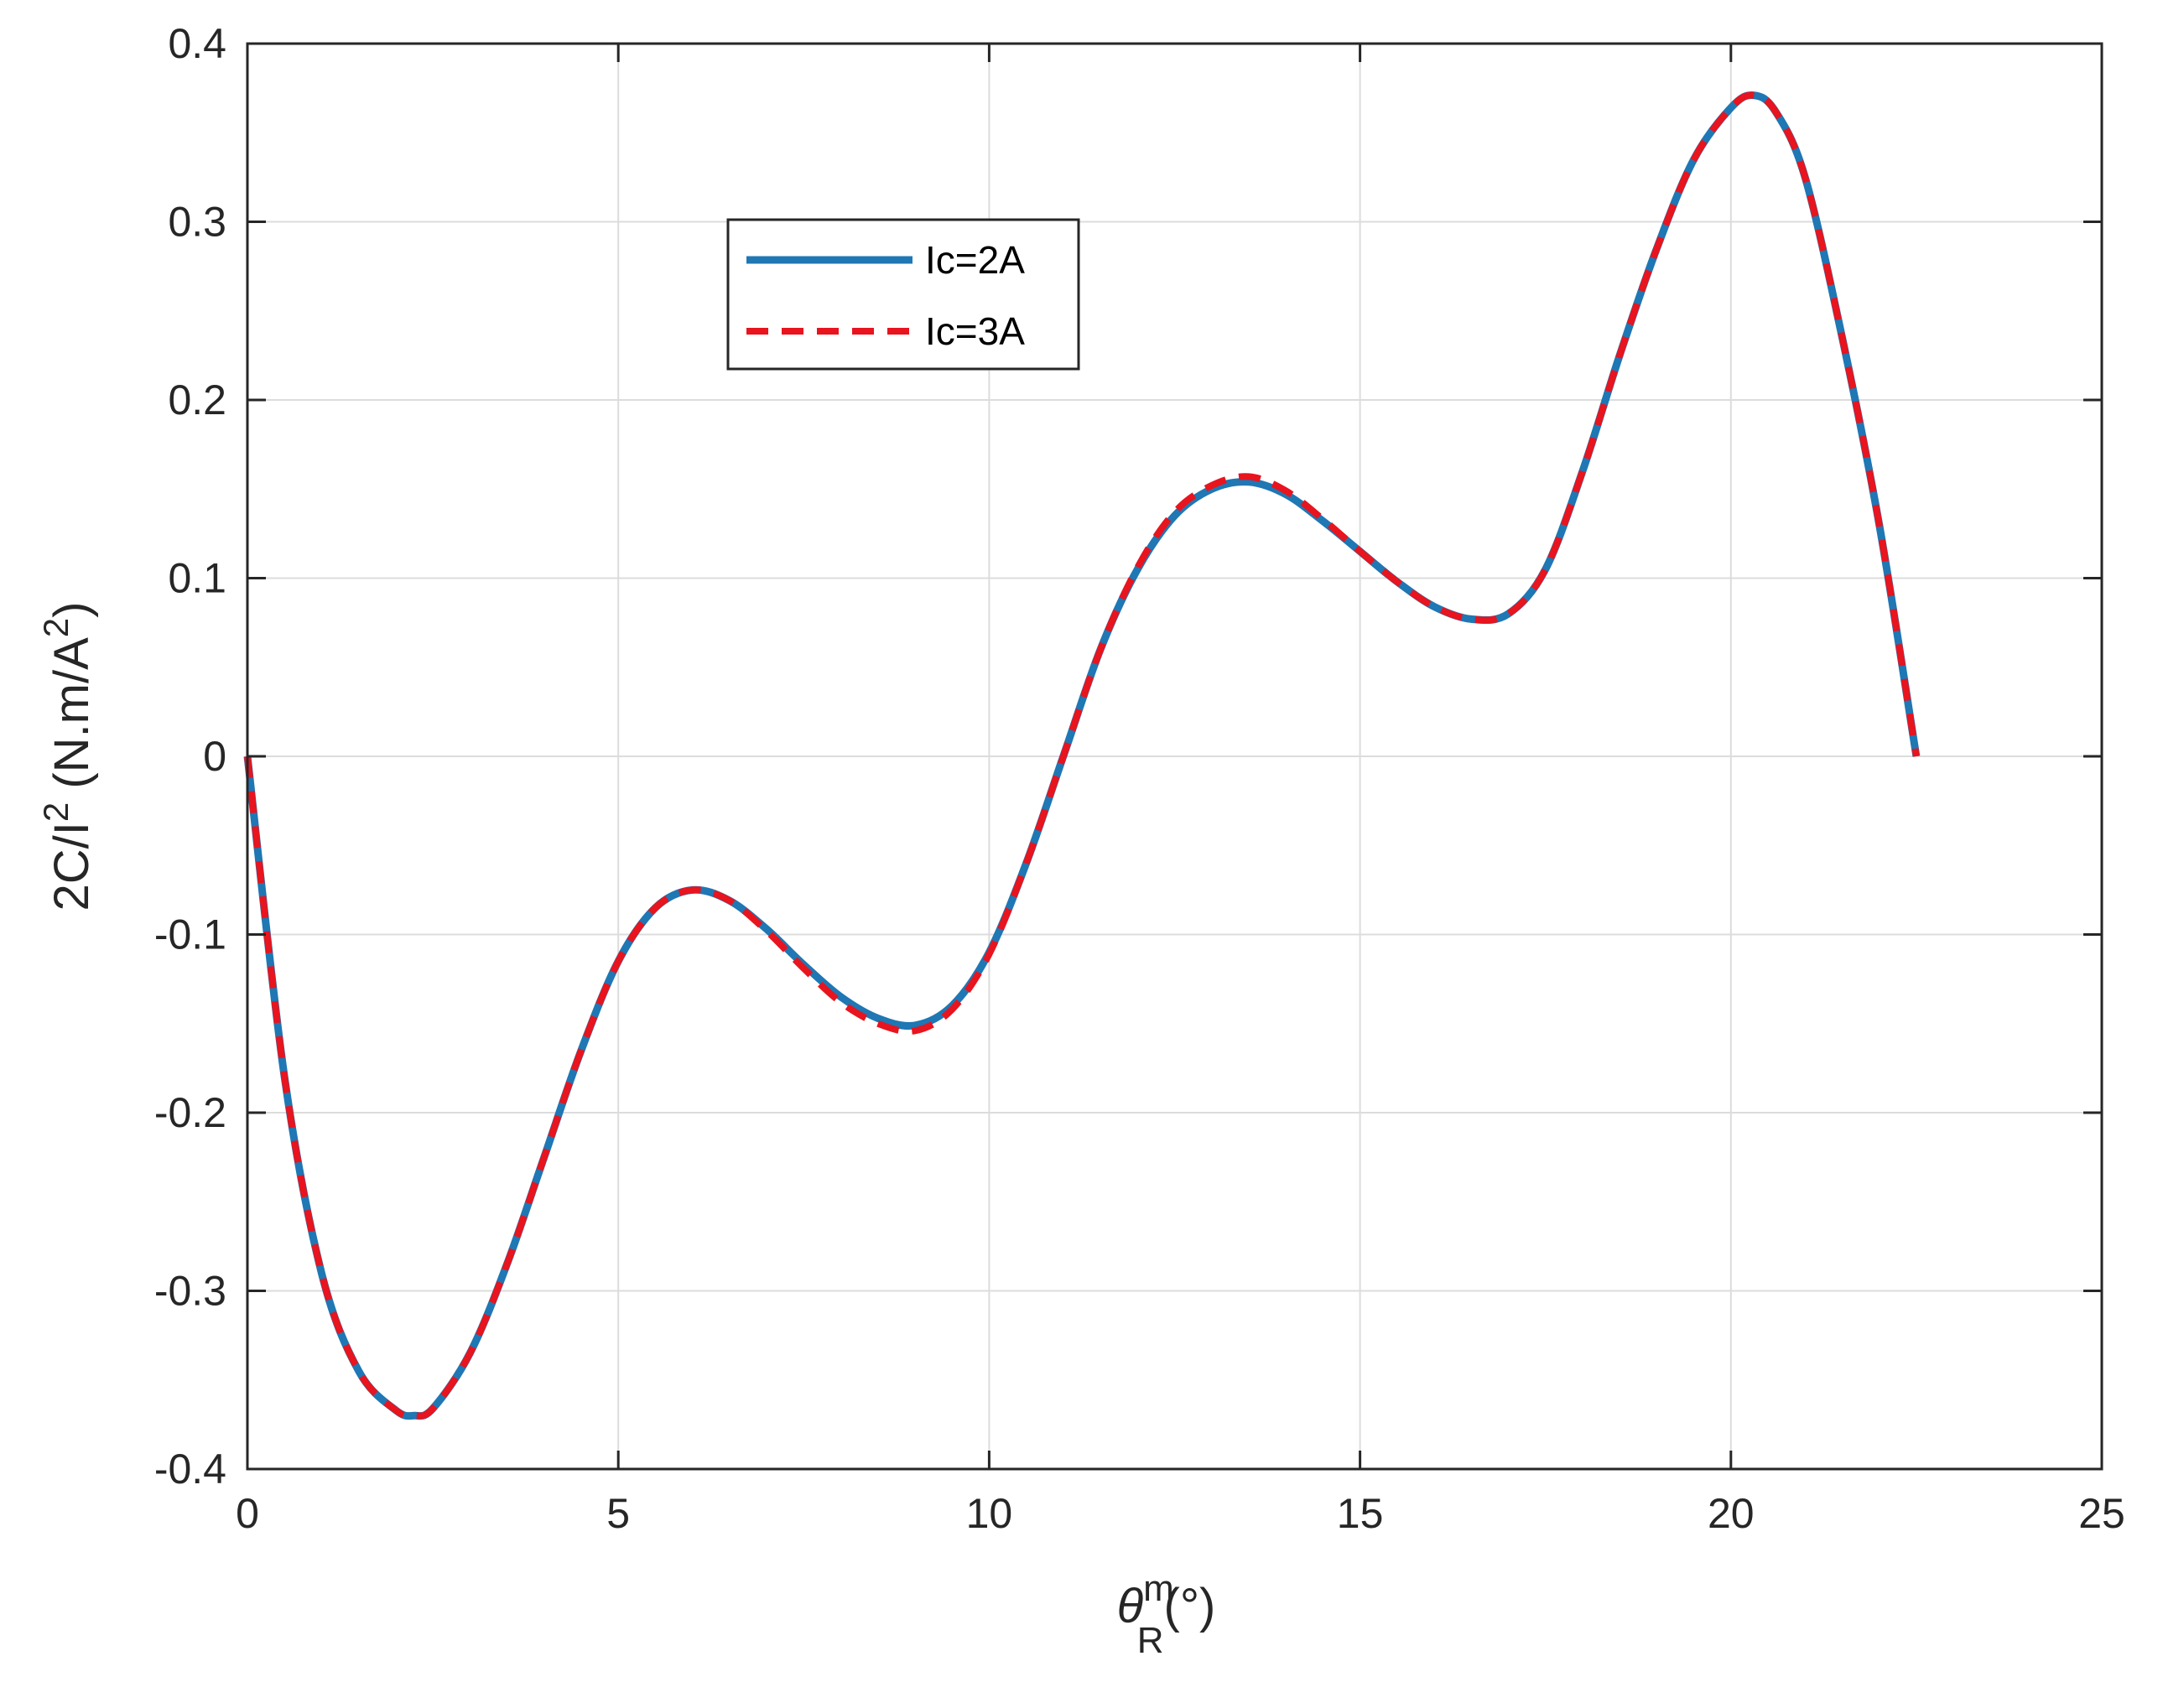 Image resolution: width=2163 pixels, height=1708 pixels. I want to click on legend-box, so click(903, 295).